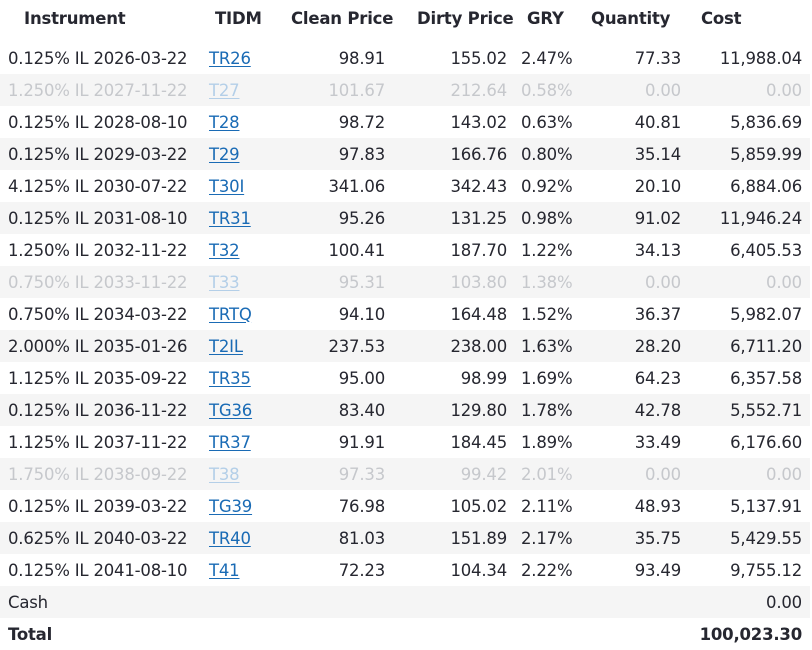 Image resolution: width=812 pixels, height=650 pixels. Describe the element at coordinates (230, 378) in the screenshot. I see `tidm-link: TR35` at that location.